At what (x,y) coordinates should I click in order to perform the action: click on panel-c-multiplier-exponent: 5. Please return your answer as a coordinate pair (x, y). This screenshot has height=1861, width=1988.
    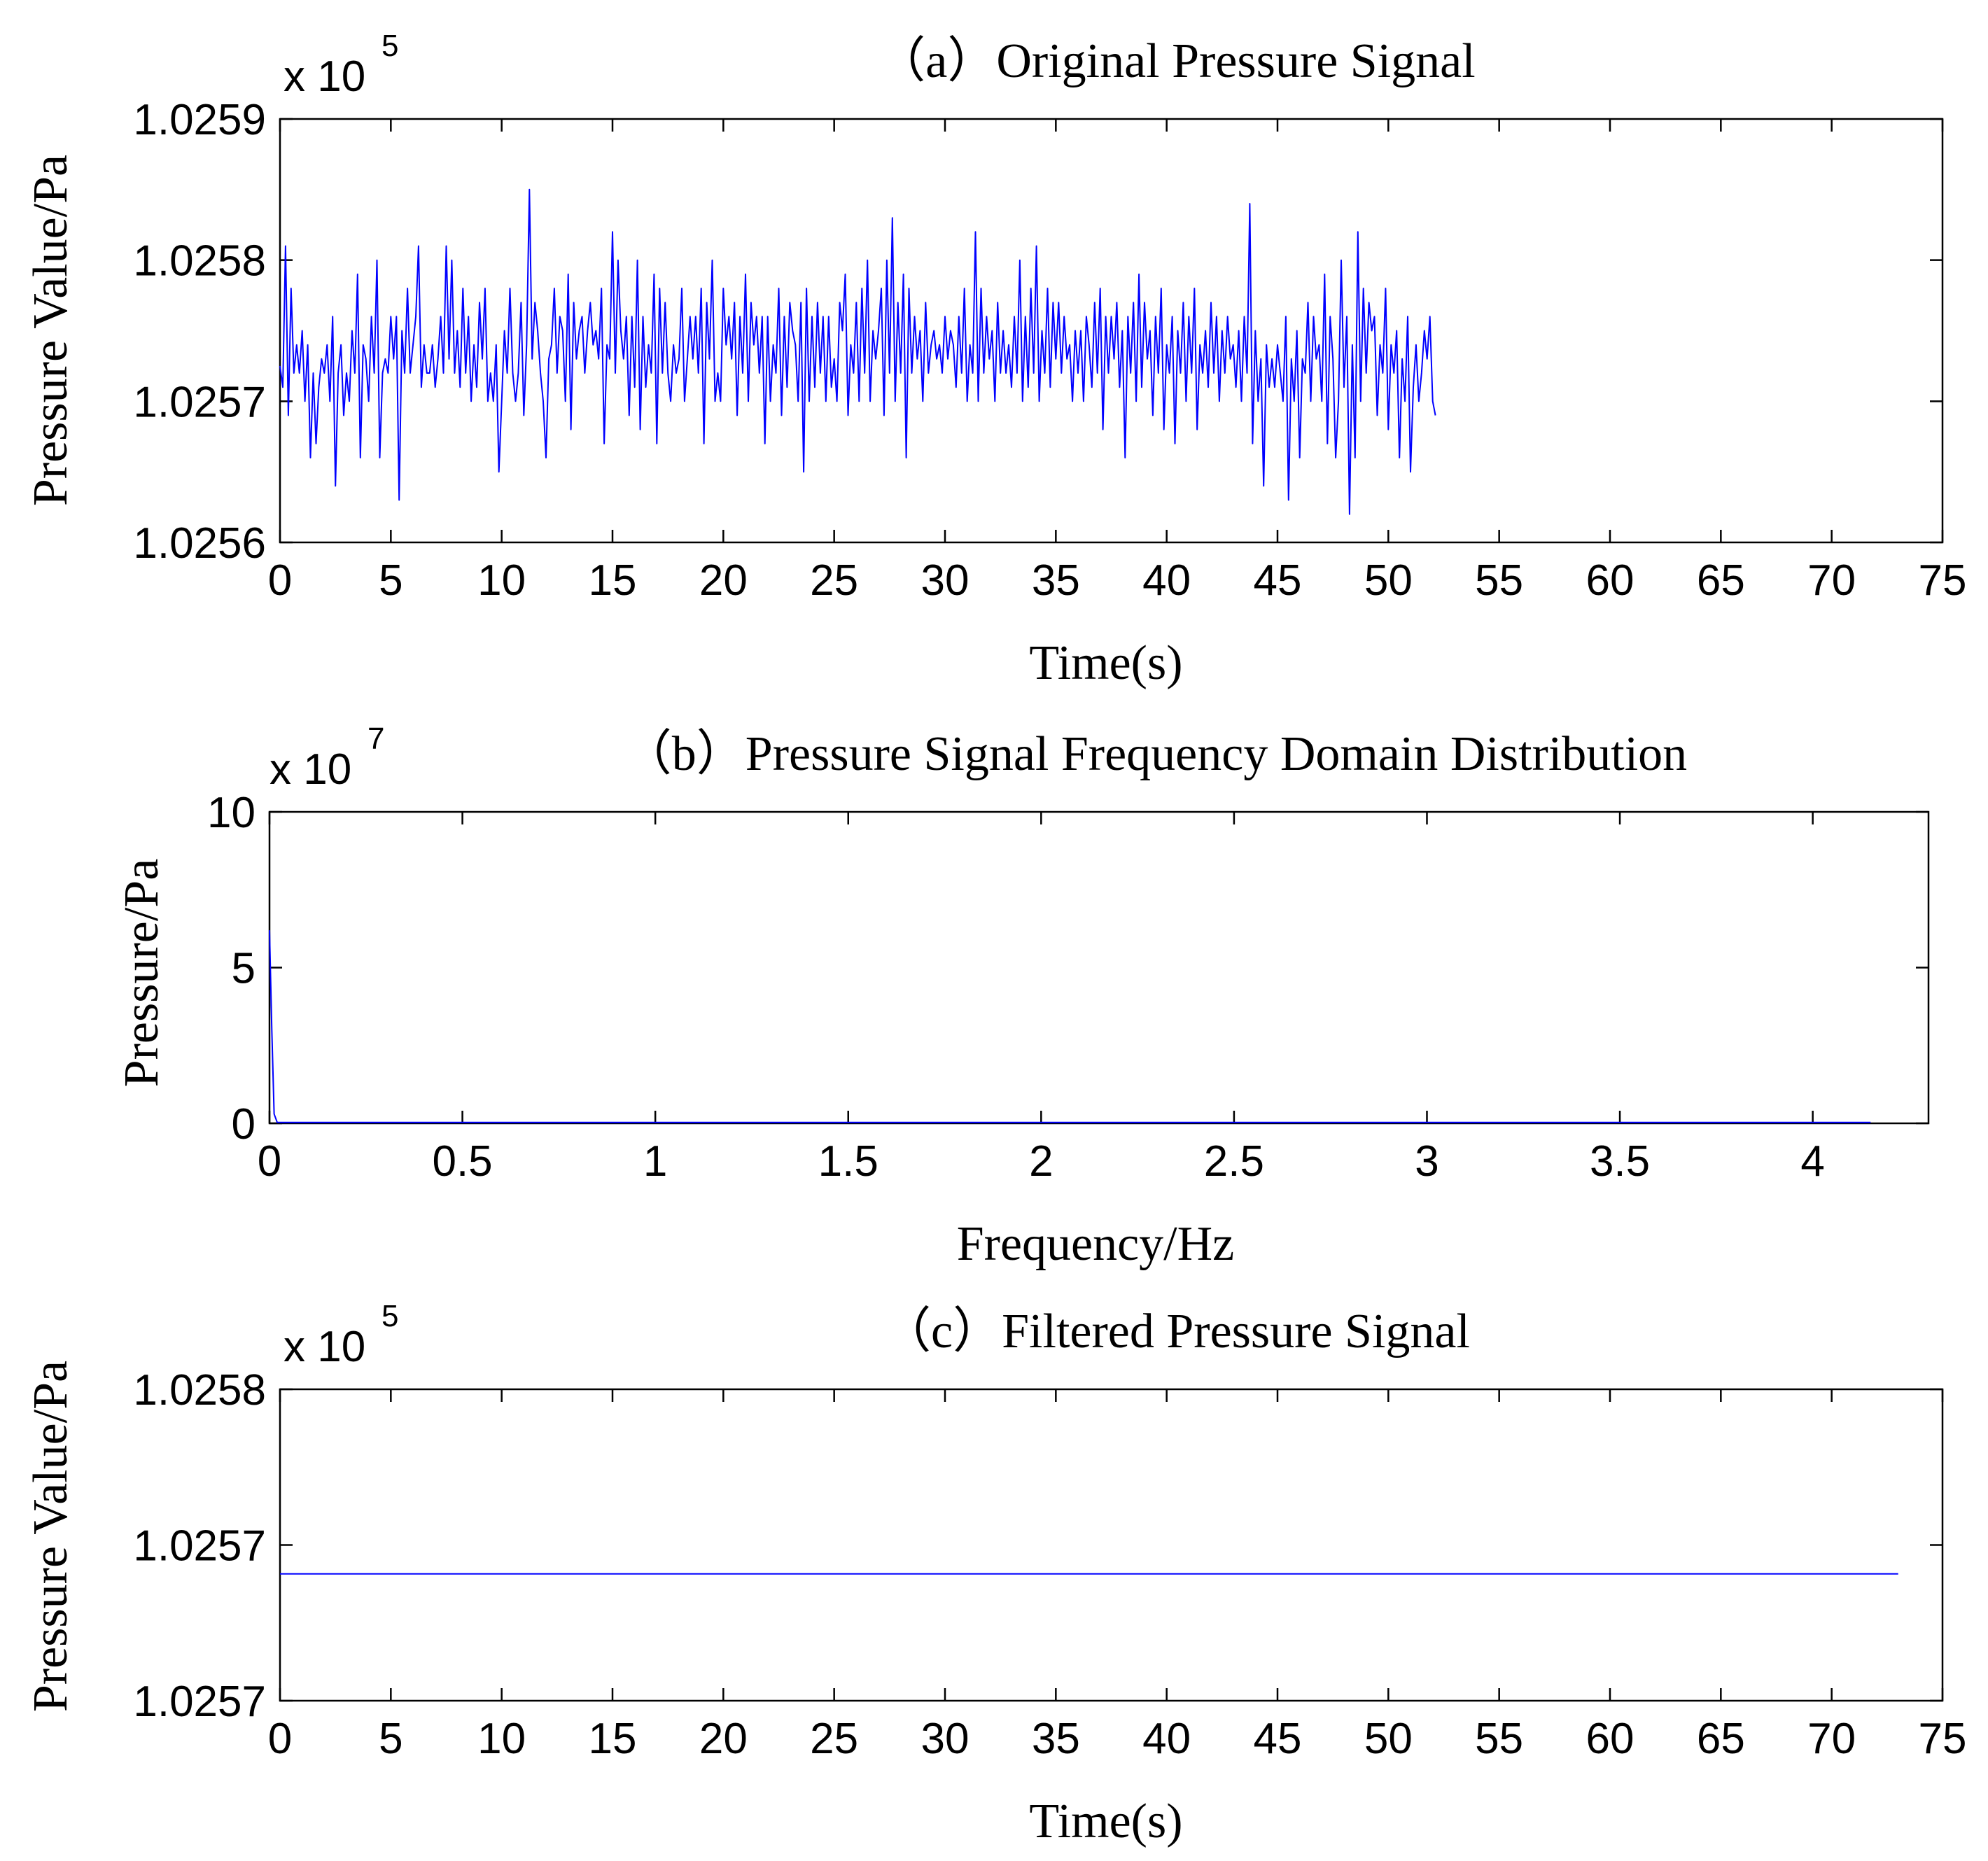
    Looking at the image, I should click on (390, 1316).